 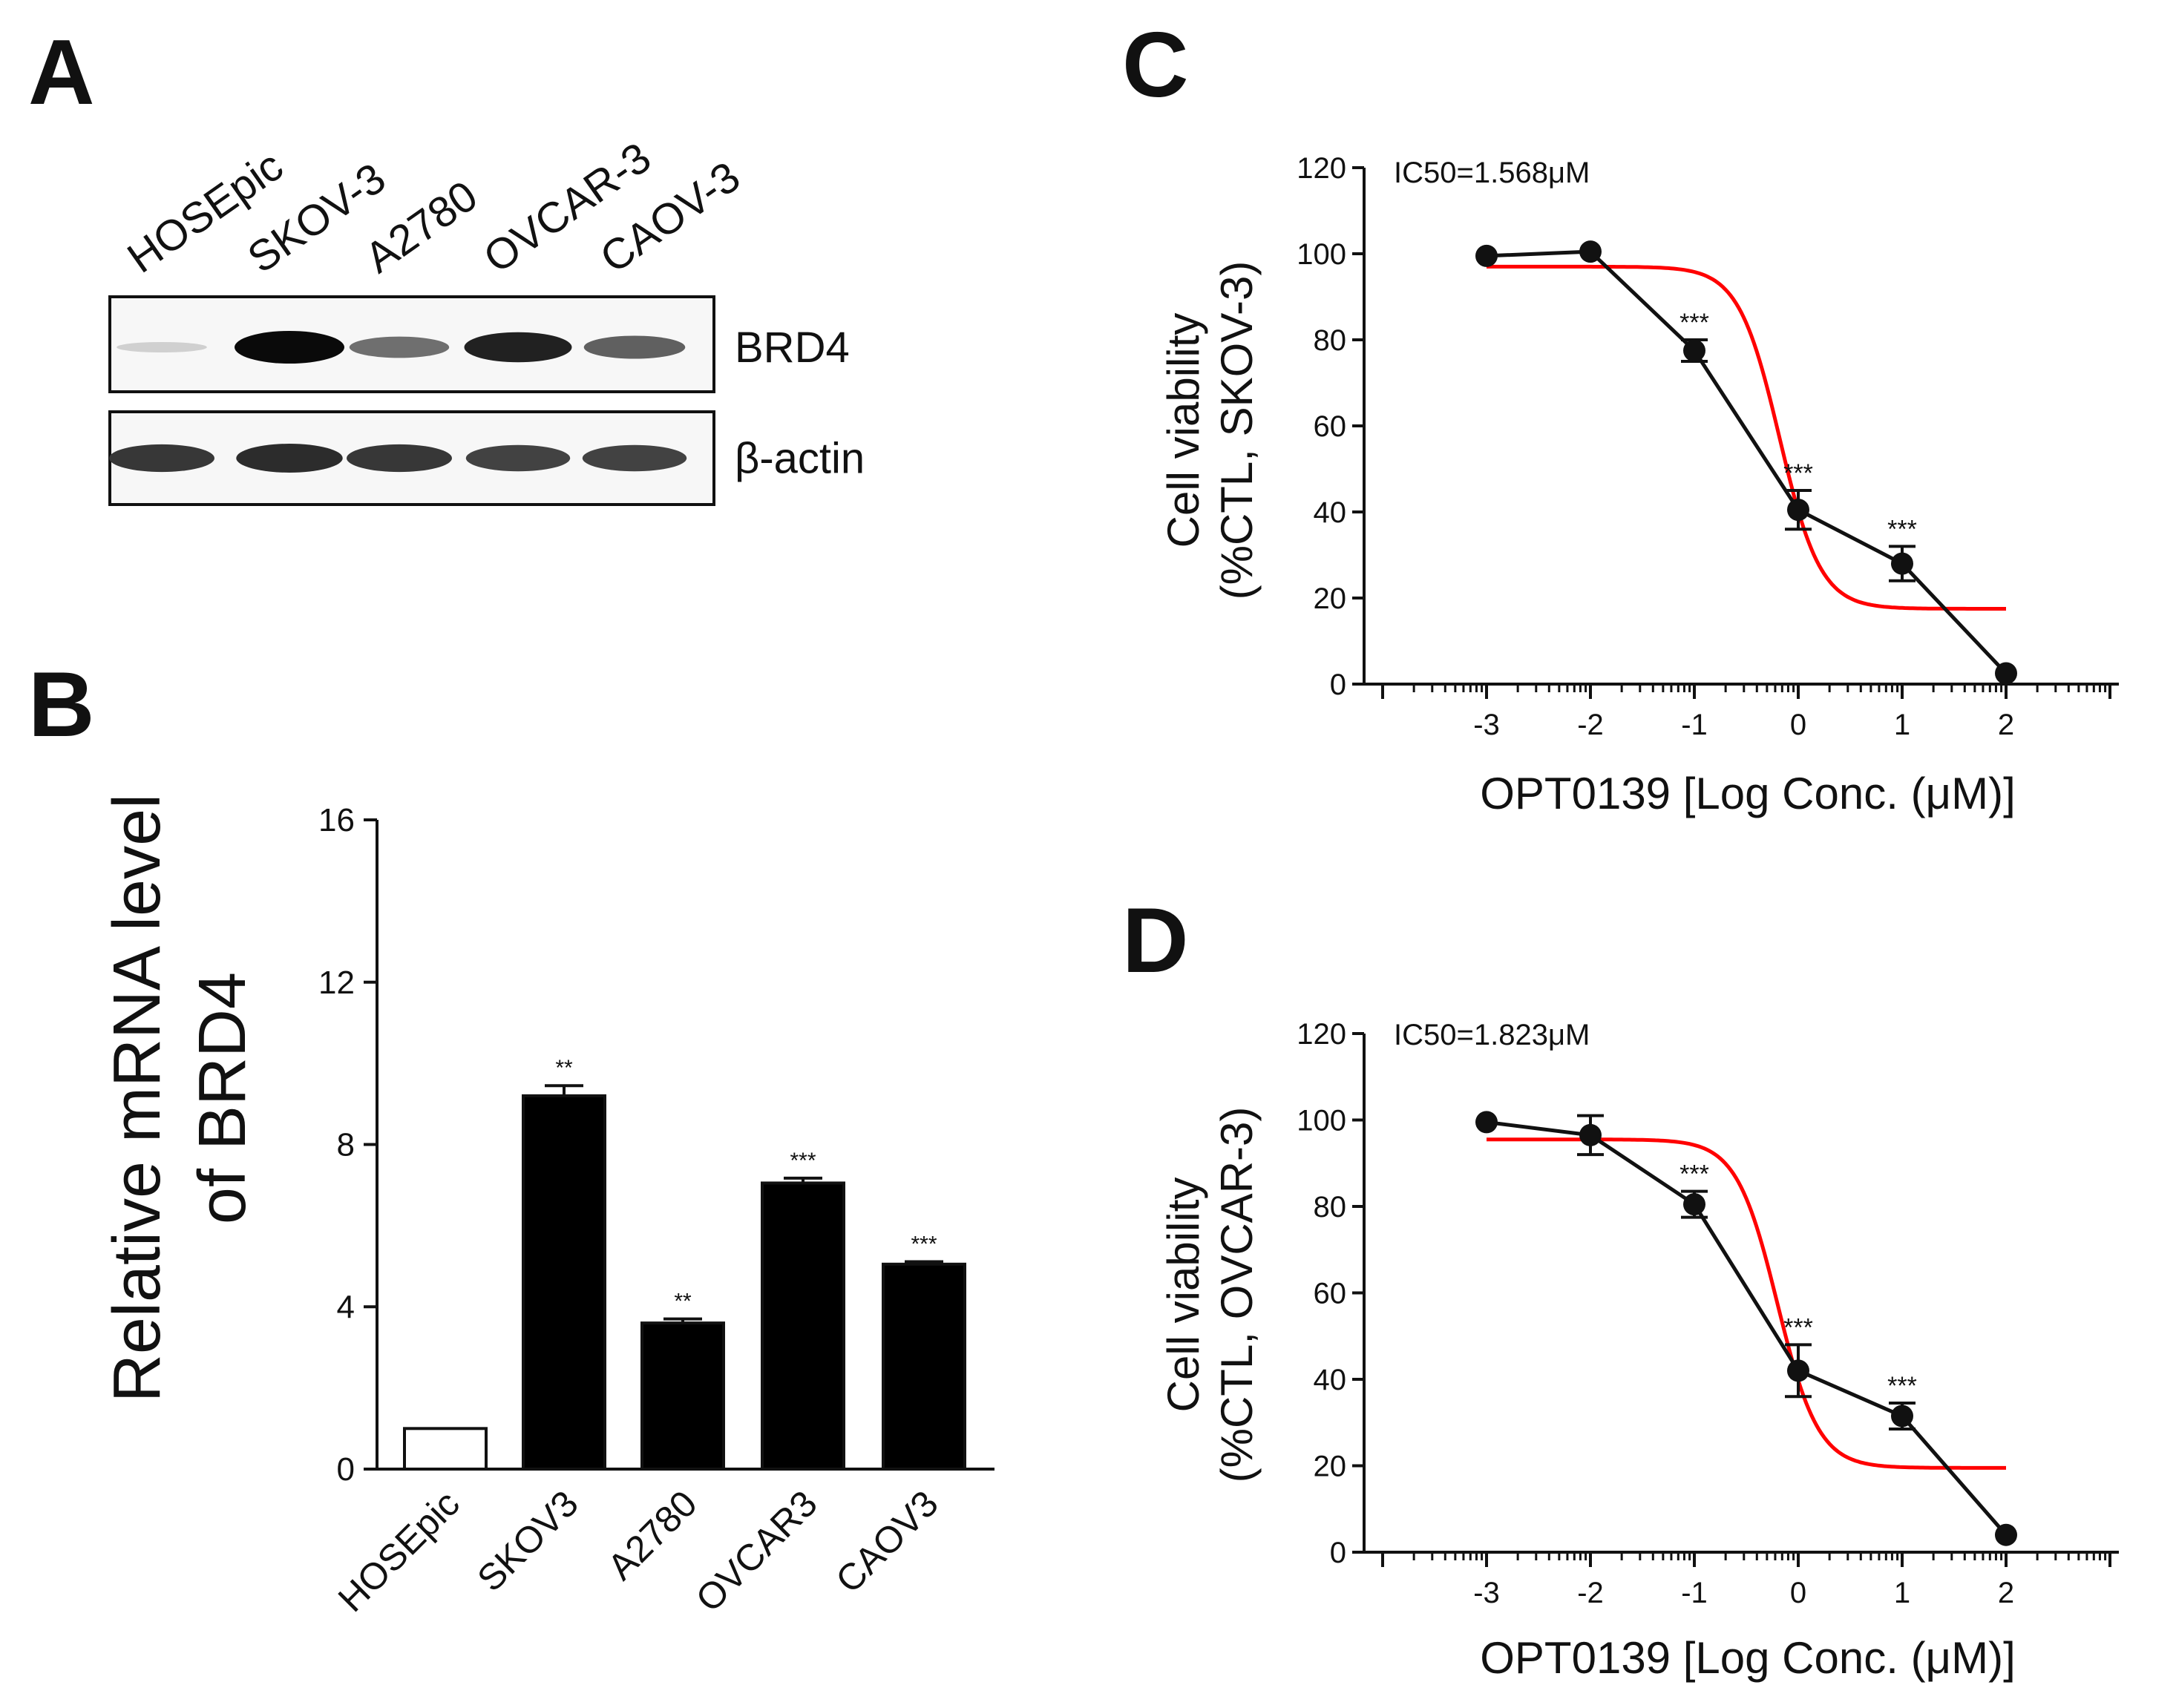 I want to click on y-tick-label-b: 4, so click(x=346, y=1307).